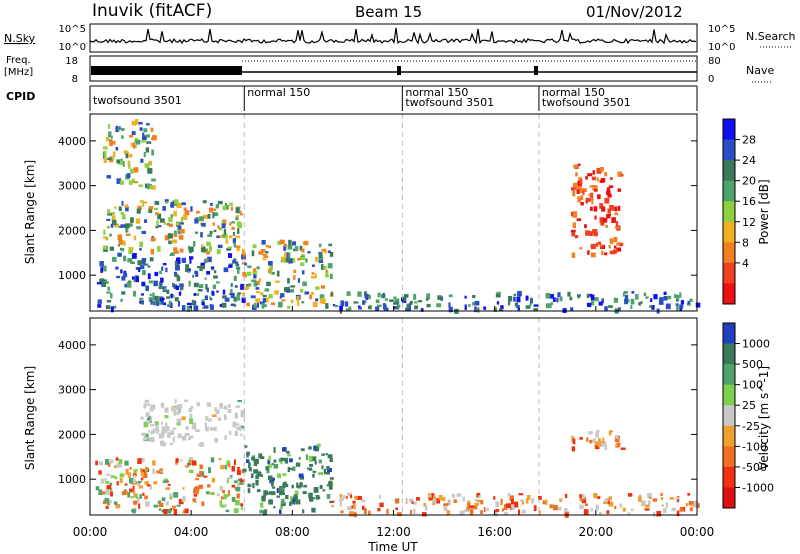 This screenshot has height=554, width=800. Describe the element at coordinates (771, 36) in the screenshot. I see `nsearch-label: N.Search` at that location.